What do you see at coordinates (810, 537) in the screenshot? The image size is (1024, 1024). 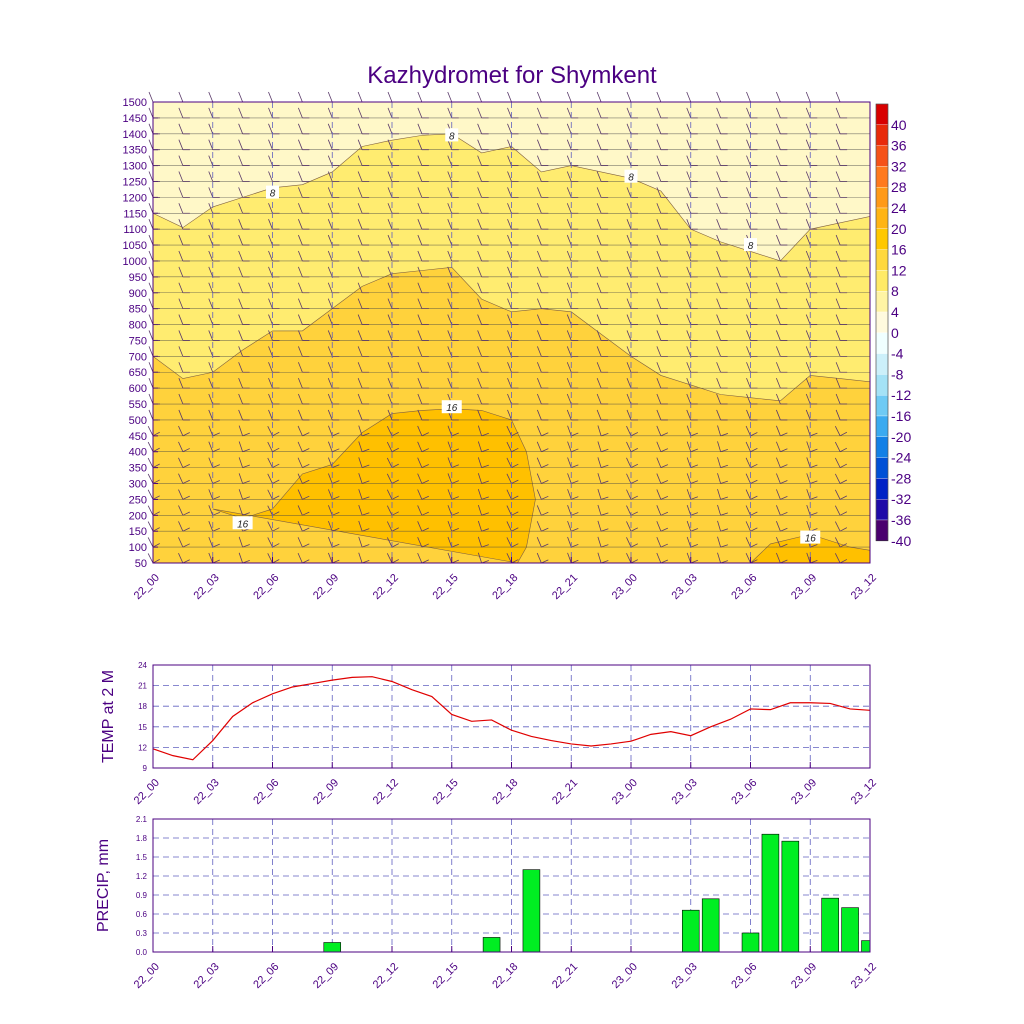 I see `contour-label-bg` at bounding box center [810, 537].